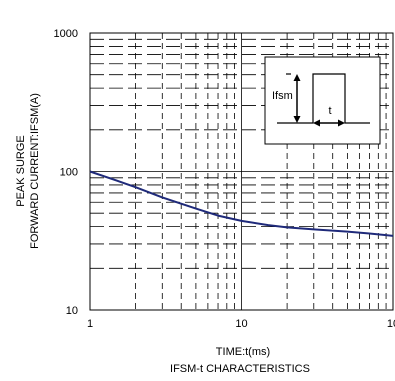  Describe the element at coordinates (243, 352) in the screenshot. I see `x-axis-title: TIME:t(ms)` at that location.